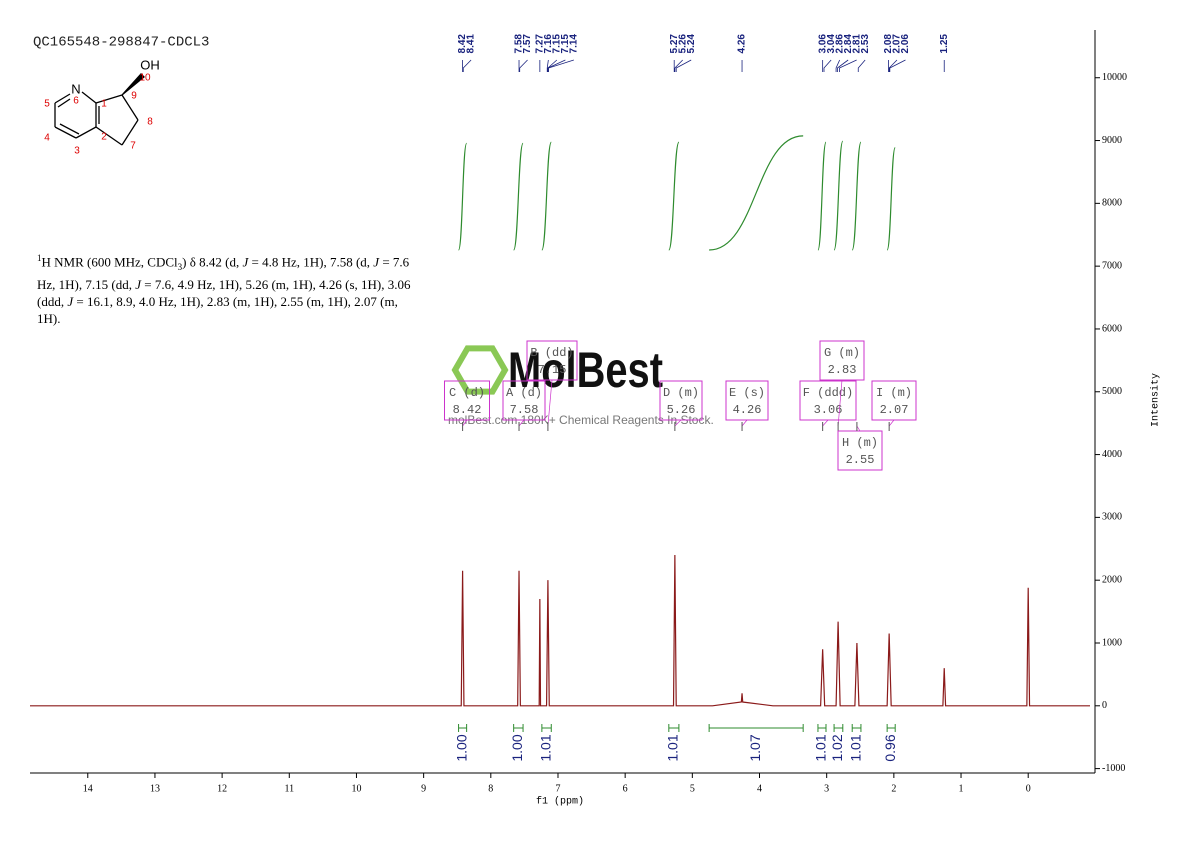  Describe the element at coordinates (1112, 140) in the screenshot. I see `y-tick-label: 9000` at that location.